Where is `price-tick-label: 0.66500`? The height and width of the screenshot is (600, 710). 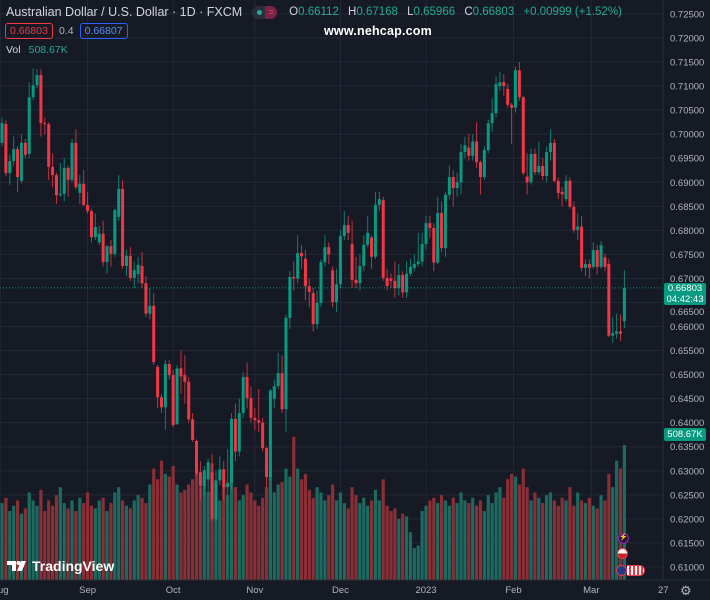
price-tick-label: 0.66500 is located at coordinates (687, 312).